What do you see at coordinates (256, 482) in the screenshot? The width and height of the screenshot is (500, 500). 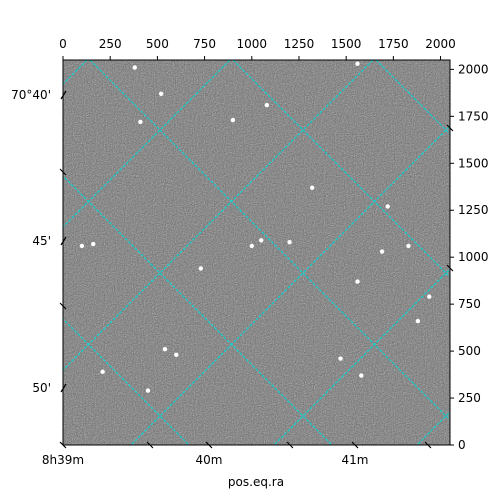 I see `x-axis-label: pos.eq.ra` at bounding box center [256, 482].